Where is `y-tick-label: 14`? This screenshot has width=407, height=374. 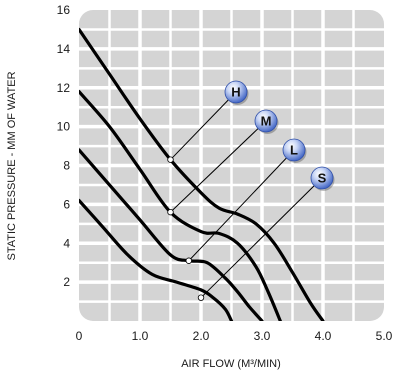
y-tick-label: 14 is located at coordinates (64, 49).